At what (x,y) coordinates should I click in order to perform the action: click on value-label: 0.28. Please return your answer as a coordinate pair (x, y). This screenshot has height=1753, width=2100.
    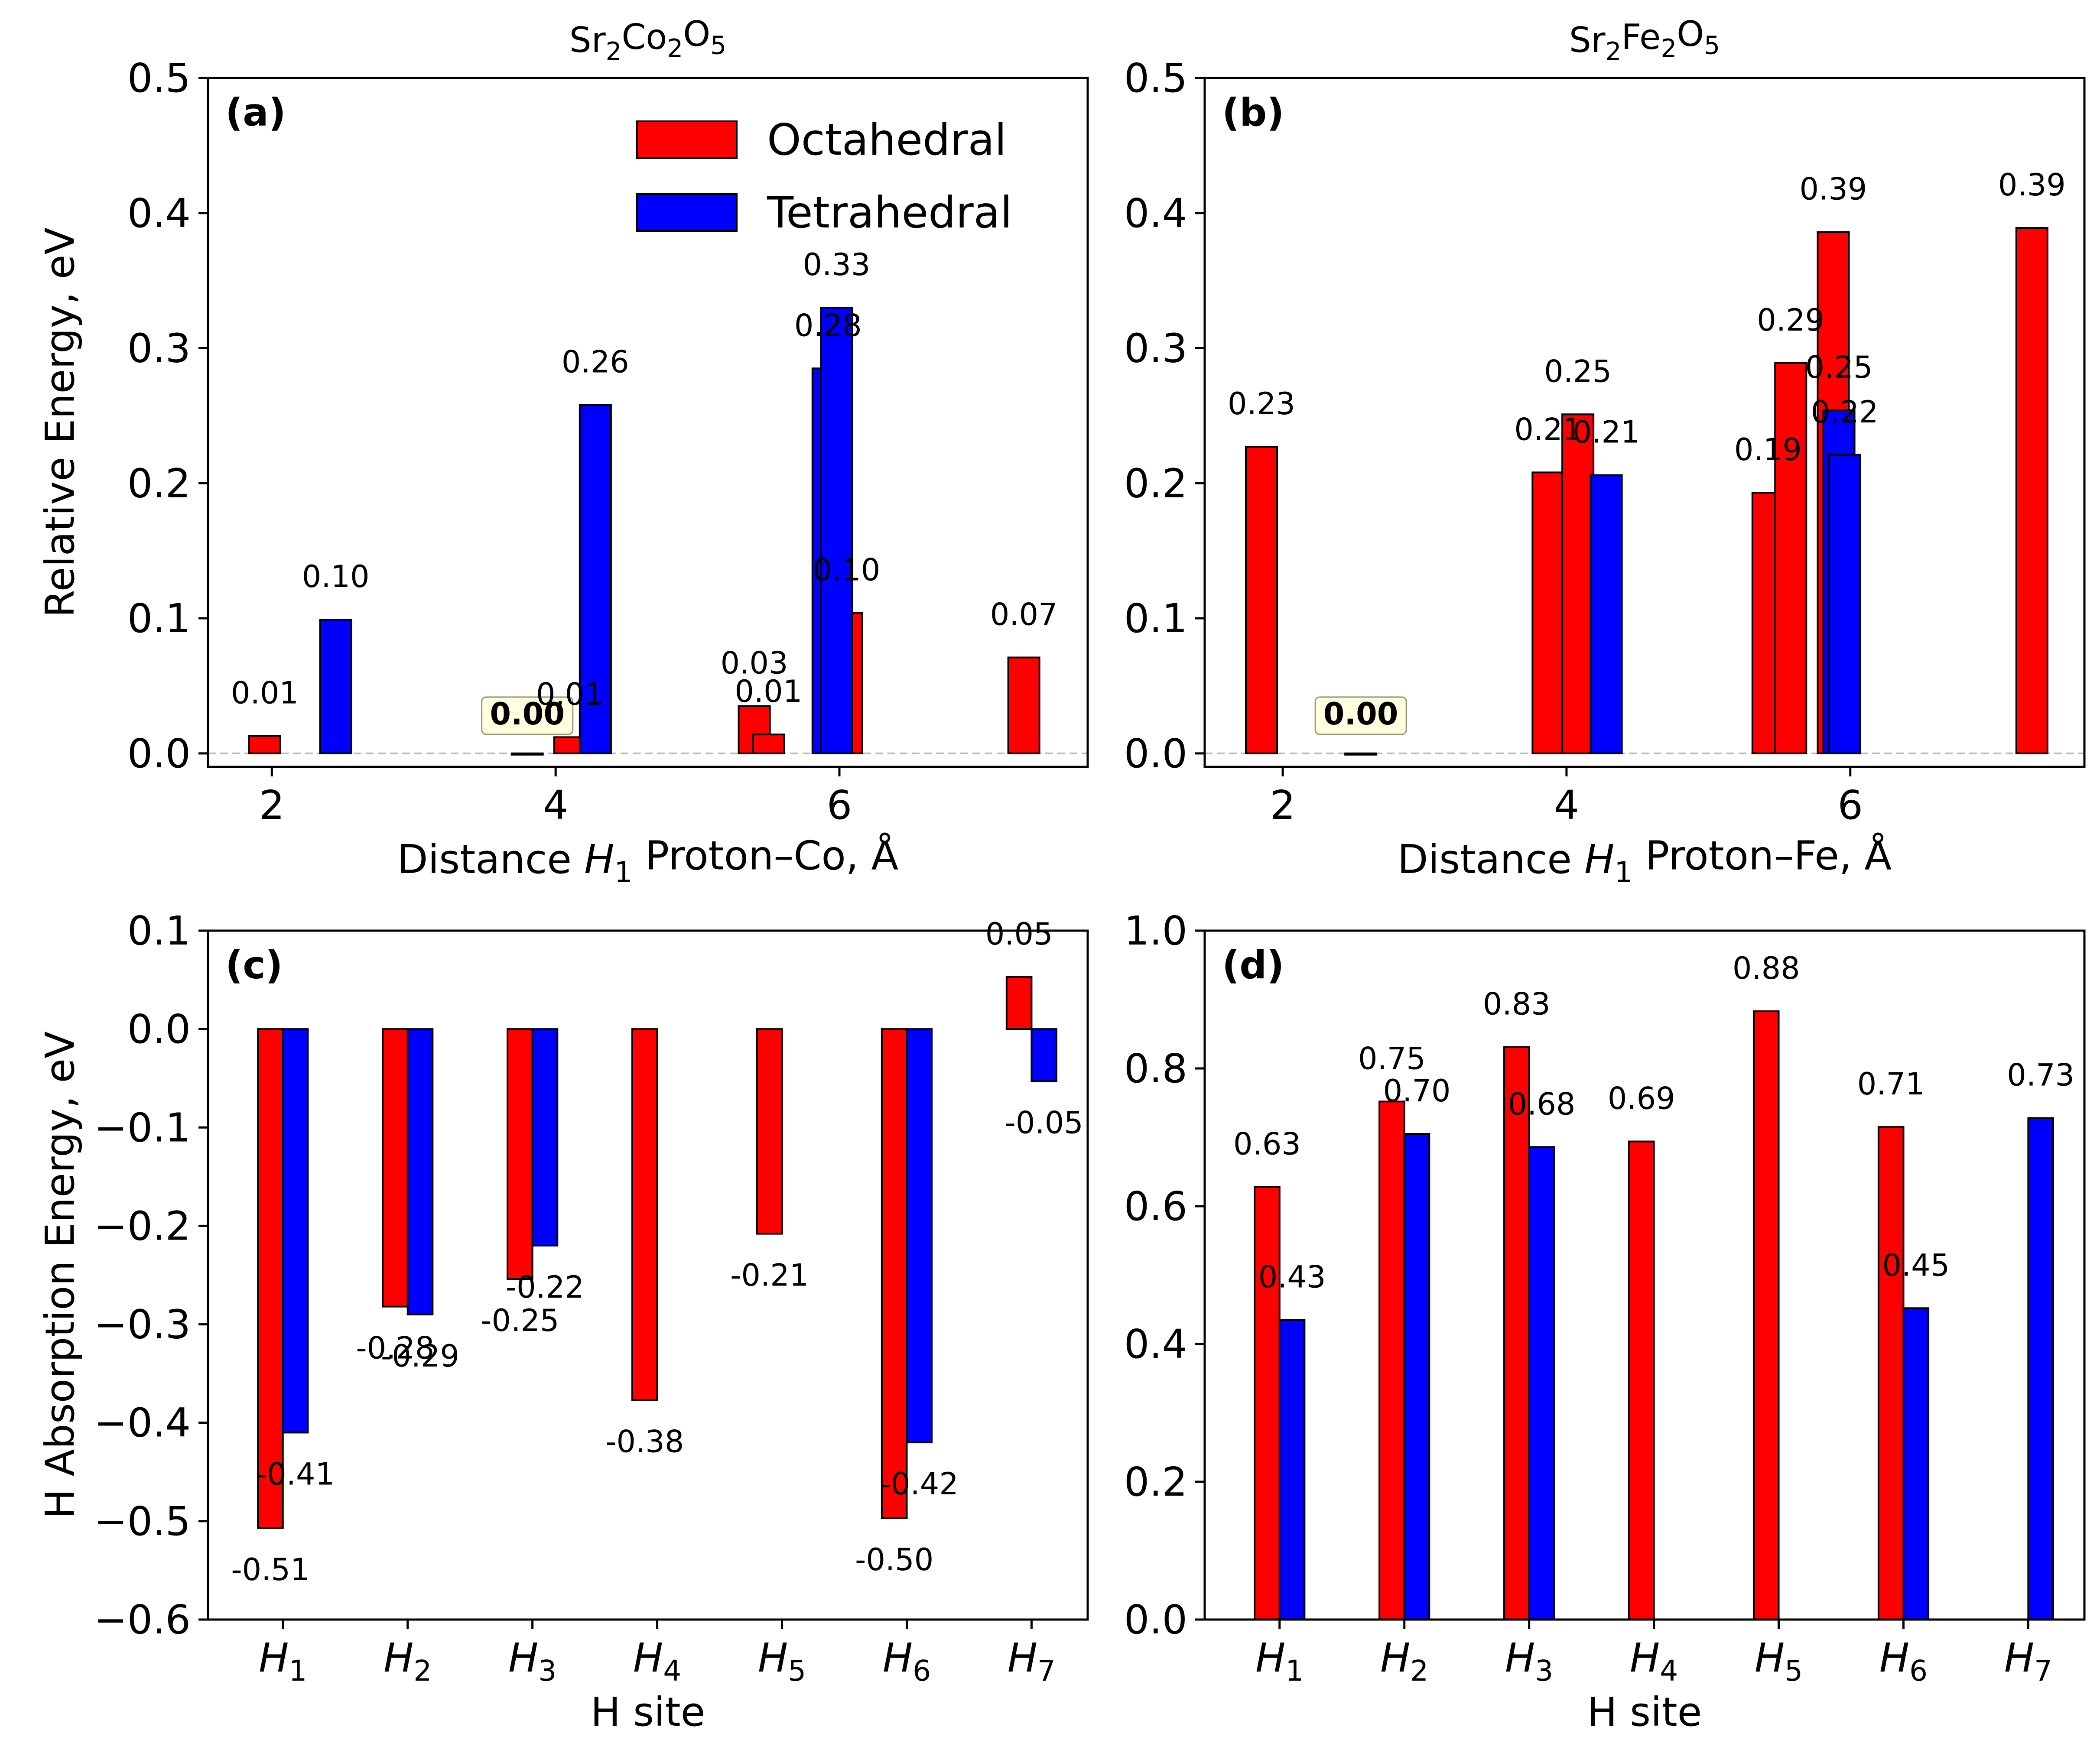
    Looking at the image, I should click on (828, 325).